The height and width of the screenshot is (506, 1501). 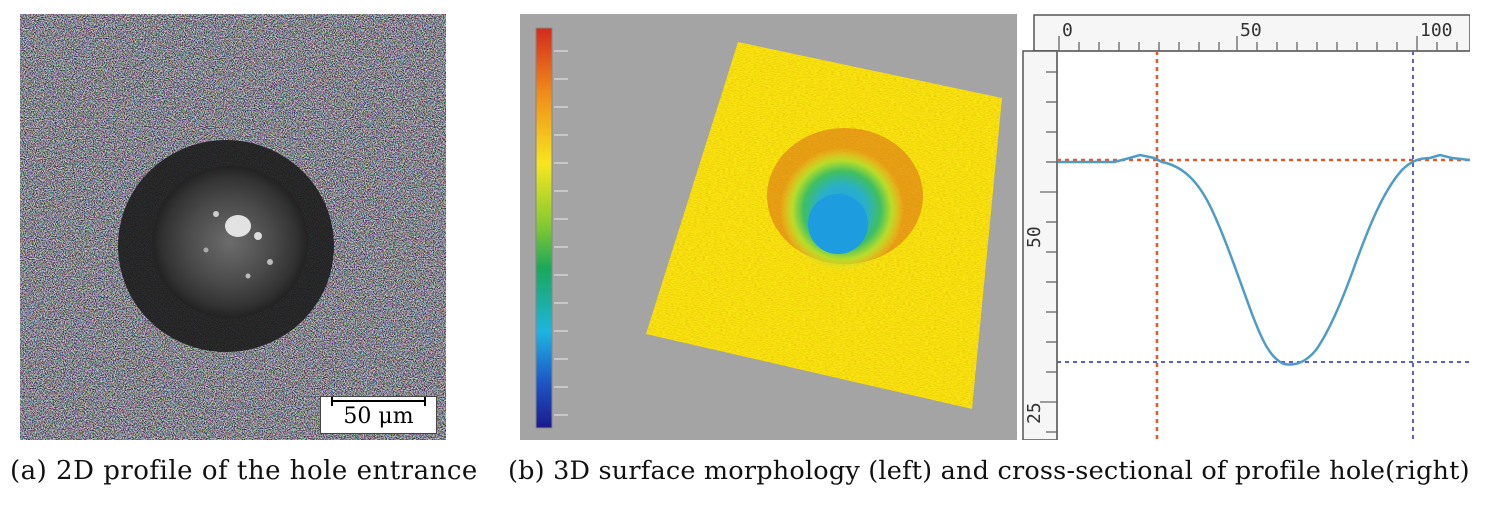 What do you see at coordinates (1067, 30) in the screenshot?
I see `top-ruler-label-0: 0` at bounding box center [1067, 30].